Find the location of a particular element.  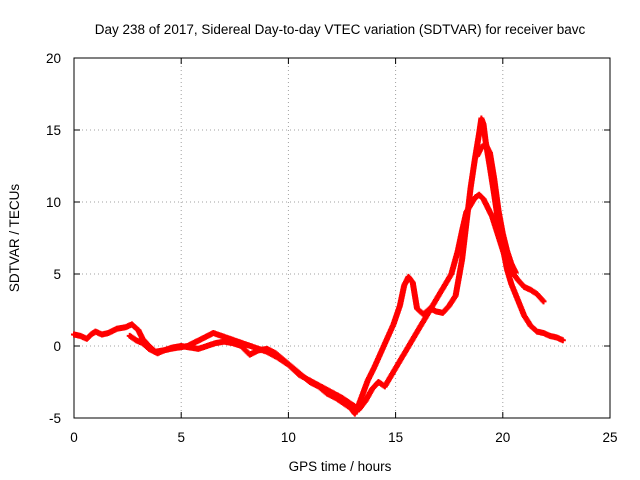

y-tick-label: 0 is located at coordinates (57, 346).